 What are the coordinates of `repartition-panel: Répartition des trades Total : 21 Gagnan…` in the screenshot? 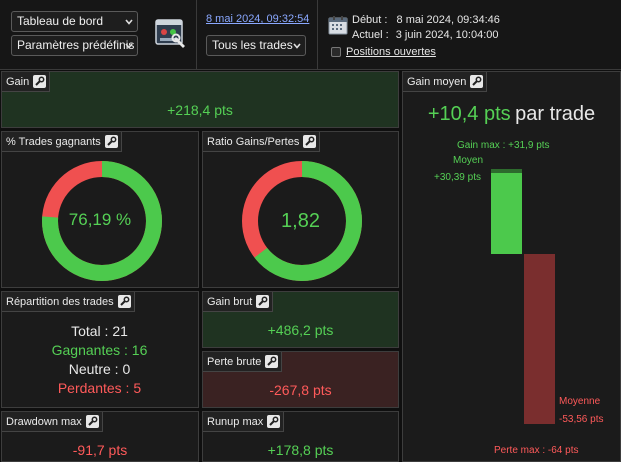 It's located at (100, 349).